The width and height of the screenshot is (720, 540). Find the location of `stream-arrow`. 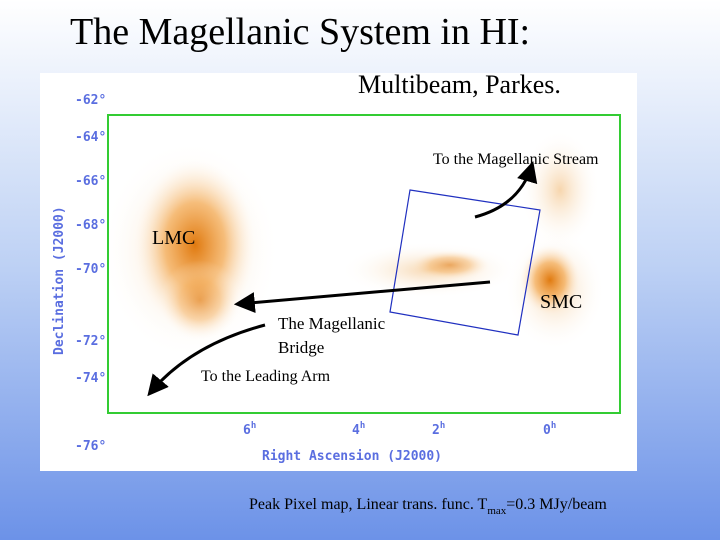

stream-arrow is located at coordinates (506, 189).